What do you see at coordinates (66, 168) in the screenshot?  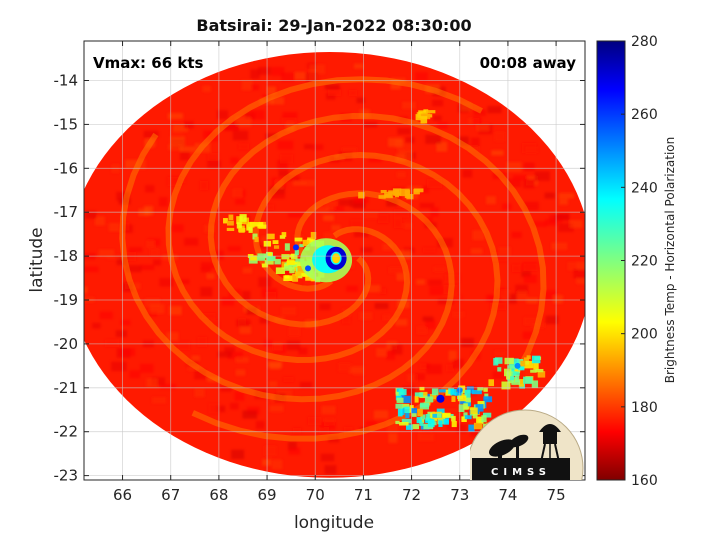 I see `y-tick-label: -16` at bounding box center [66, 168].